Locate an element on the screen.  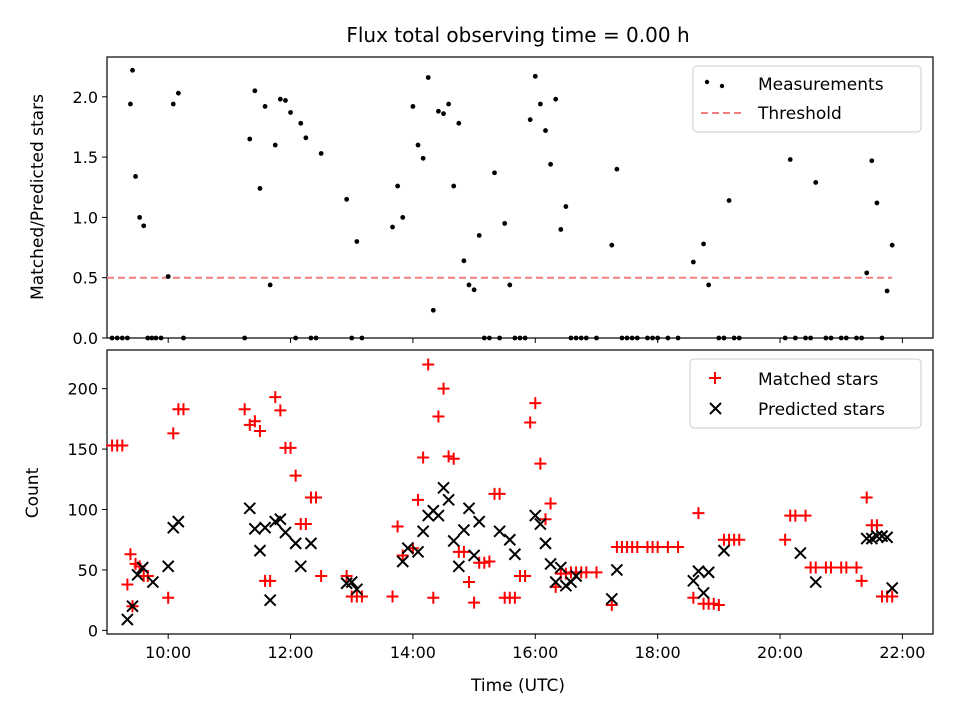
x-tick-label: 22:00 is located at coordinates (902, 652).